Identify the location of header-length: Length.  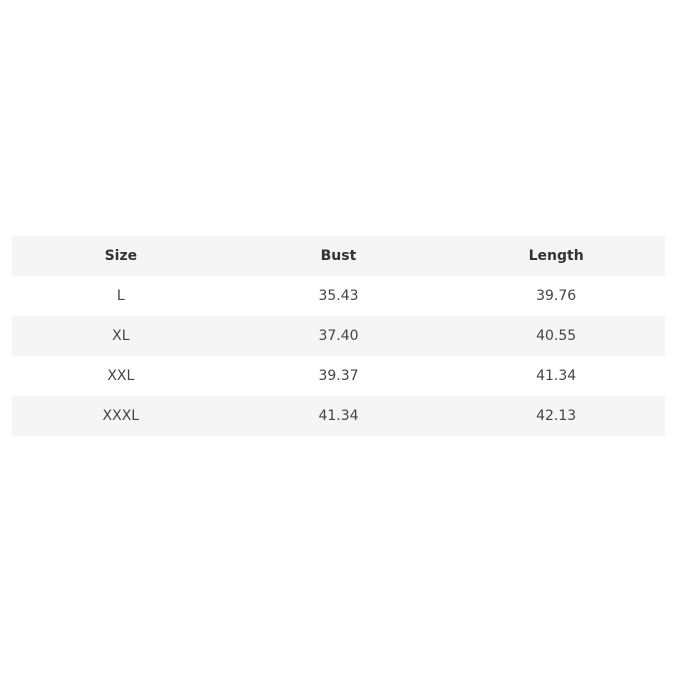
(556, 256).